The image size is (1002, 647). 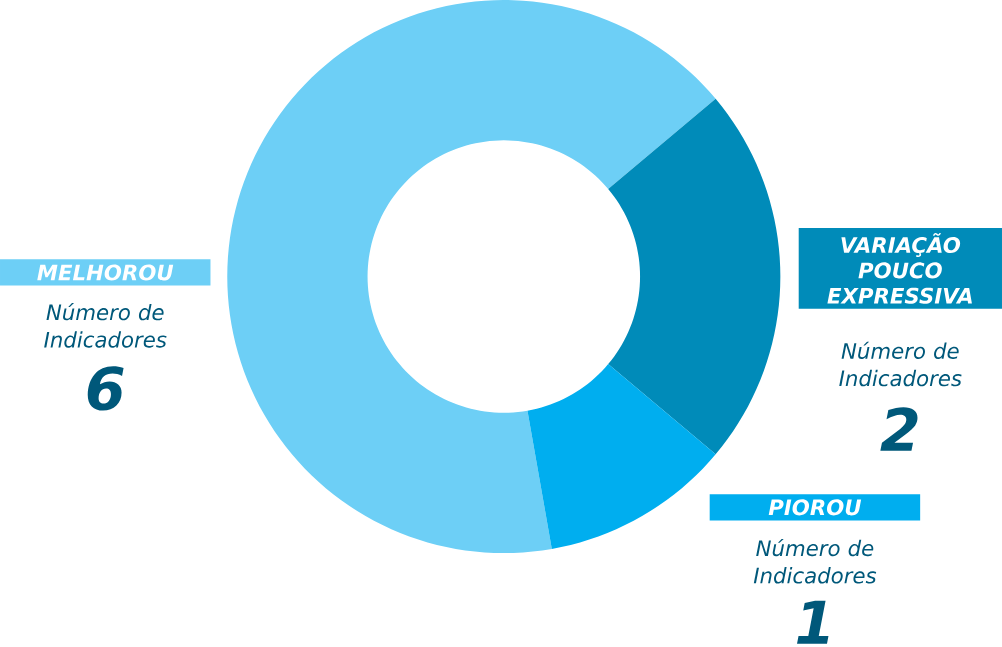 What do you see at coordinates (105, 388) in the screenshot?
I see `data-label: 6` at bounding box center [105, 388].